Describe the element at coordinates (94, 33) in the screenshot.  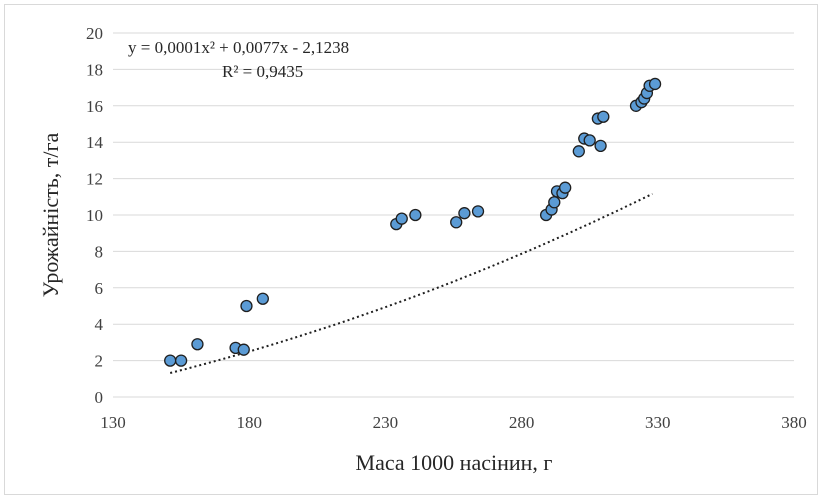
I see `y-tick-label: 20` at that location.